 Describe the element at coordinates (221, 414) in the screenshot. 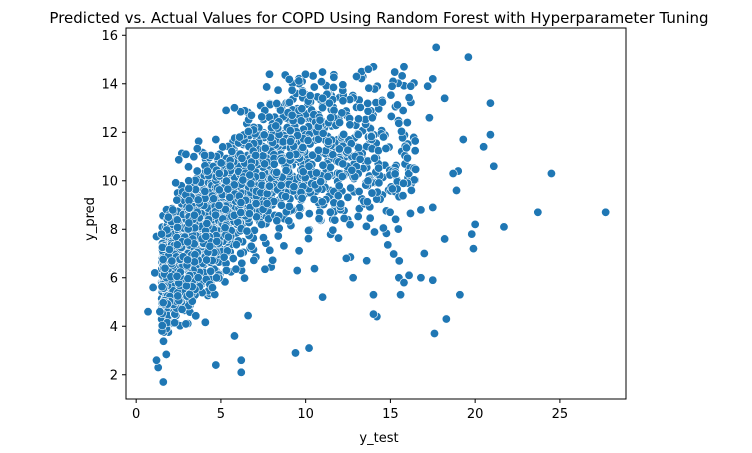

I see `x-tick-label: 5` at that location.